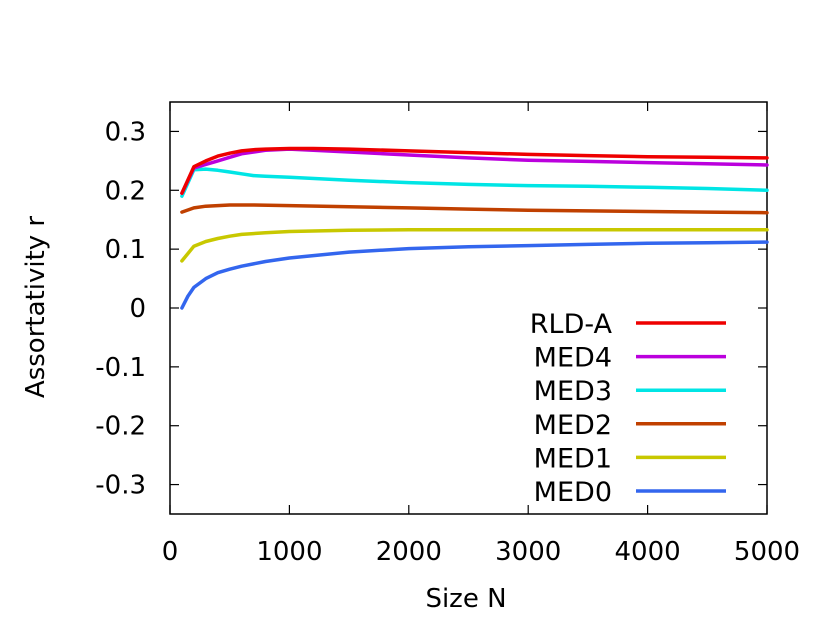 Image resolution: width=830 pixels, height=623 pixels. I want to click on legend-label-med1: MED1, so click(573, 458).